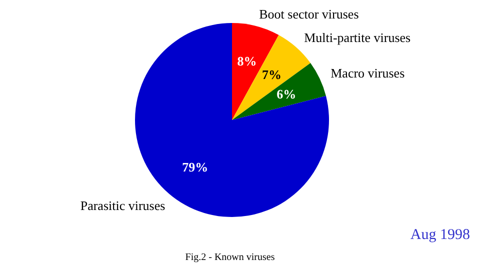 Image resolution: width=480 pixels, height=268 pixels. Describe the element at coordinates (255, 71) in the screenshot. I see `pie-slice` at that location.